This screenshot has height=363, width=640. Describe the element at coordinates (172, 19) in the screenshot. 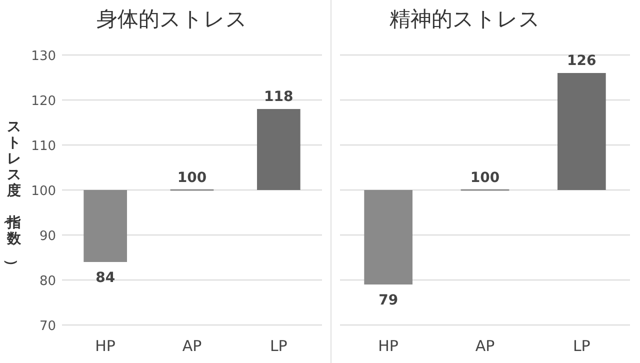

I see `chart-title: 身体的ストレス` at that location.